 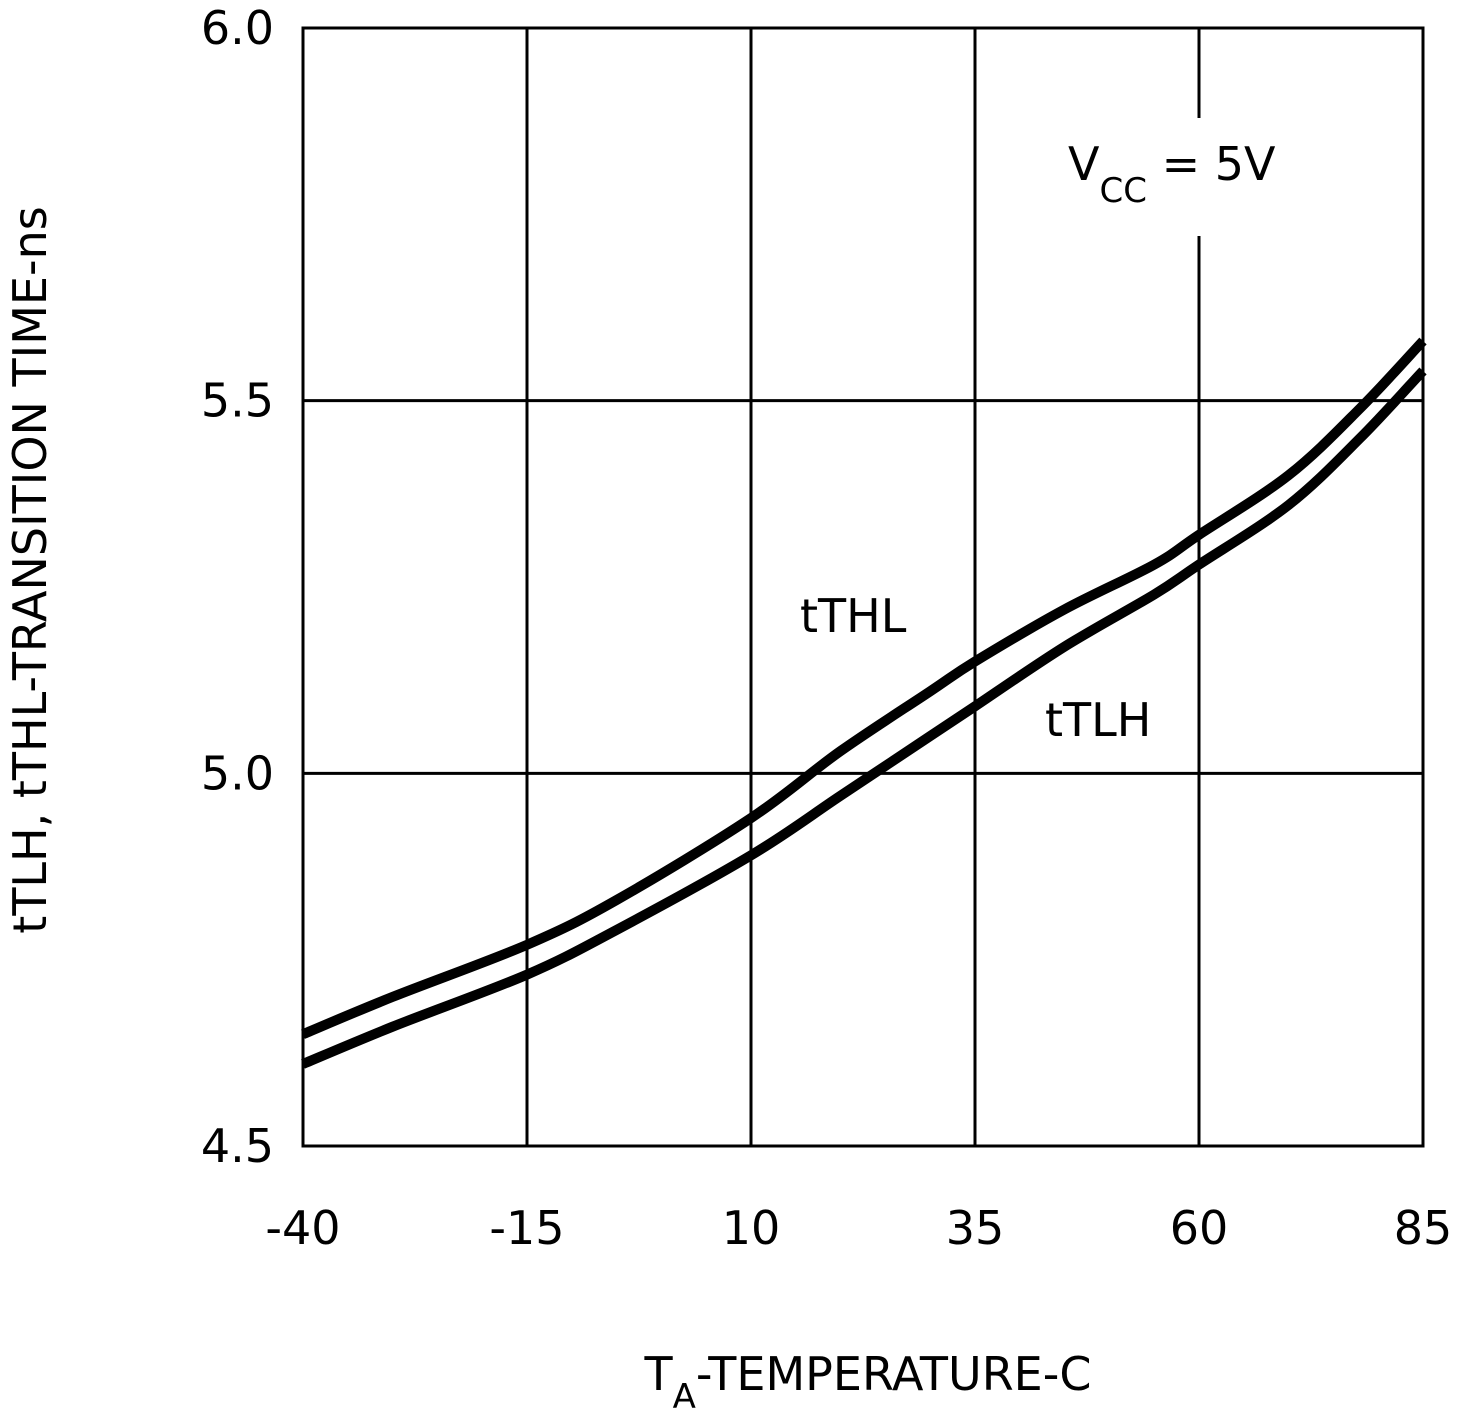 What do you see at coordinates (237, 401) in the screenshot?
I see `y-tick-label: 5.5` at bounding box center [237, 401].